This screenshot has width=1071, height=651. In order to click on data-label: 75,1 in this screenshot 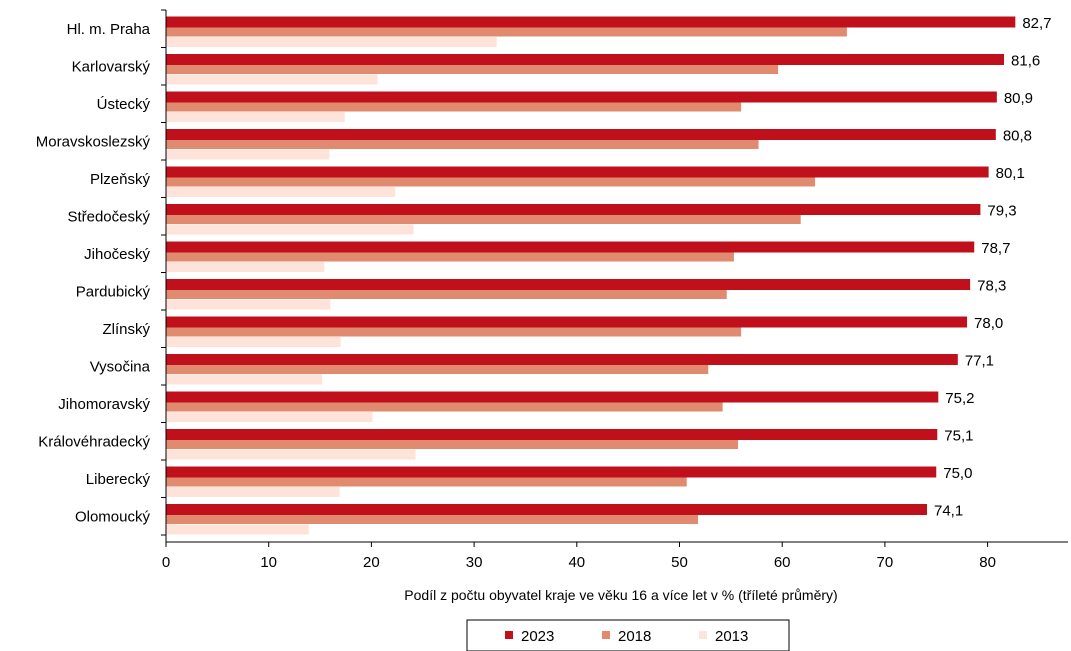, I will do `click(958, 436)`.